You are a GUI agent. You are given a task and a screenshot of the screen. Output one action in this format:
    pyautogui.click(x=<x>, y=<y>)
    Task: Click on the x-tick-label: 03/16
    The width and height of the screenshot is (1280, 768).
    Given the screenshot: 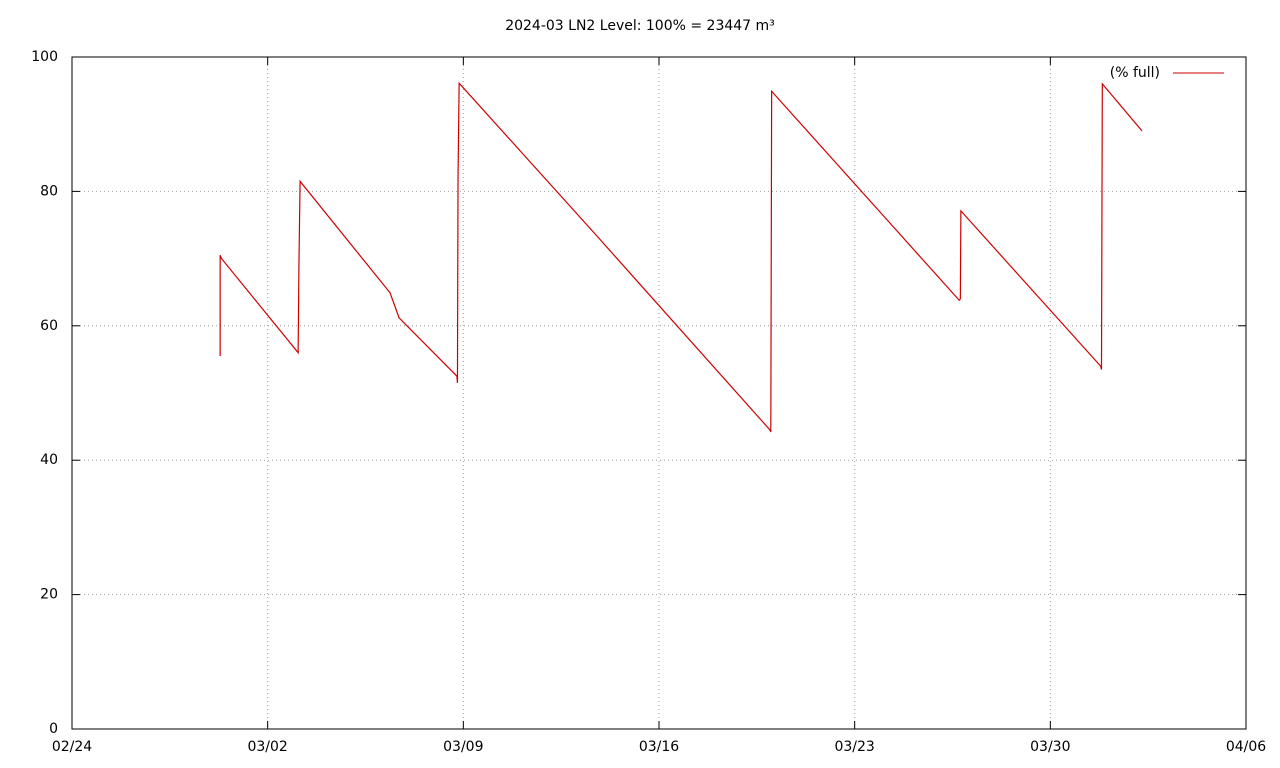 What is the action you would take?
    pyautogui.click(x=659, y=747)
    